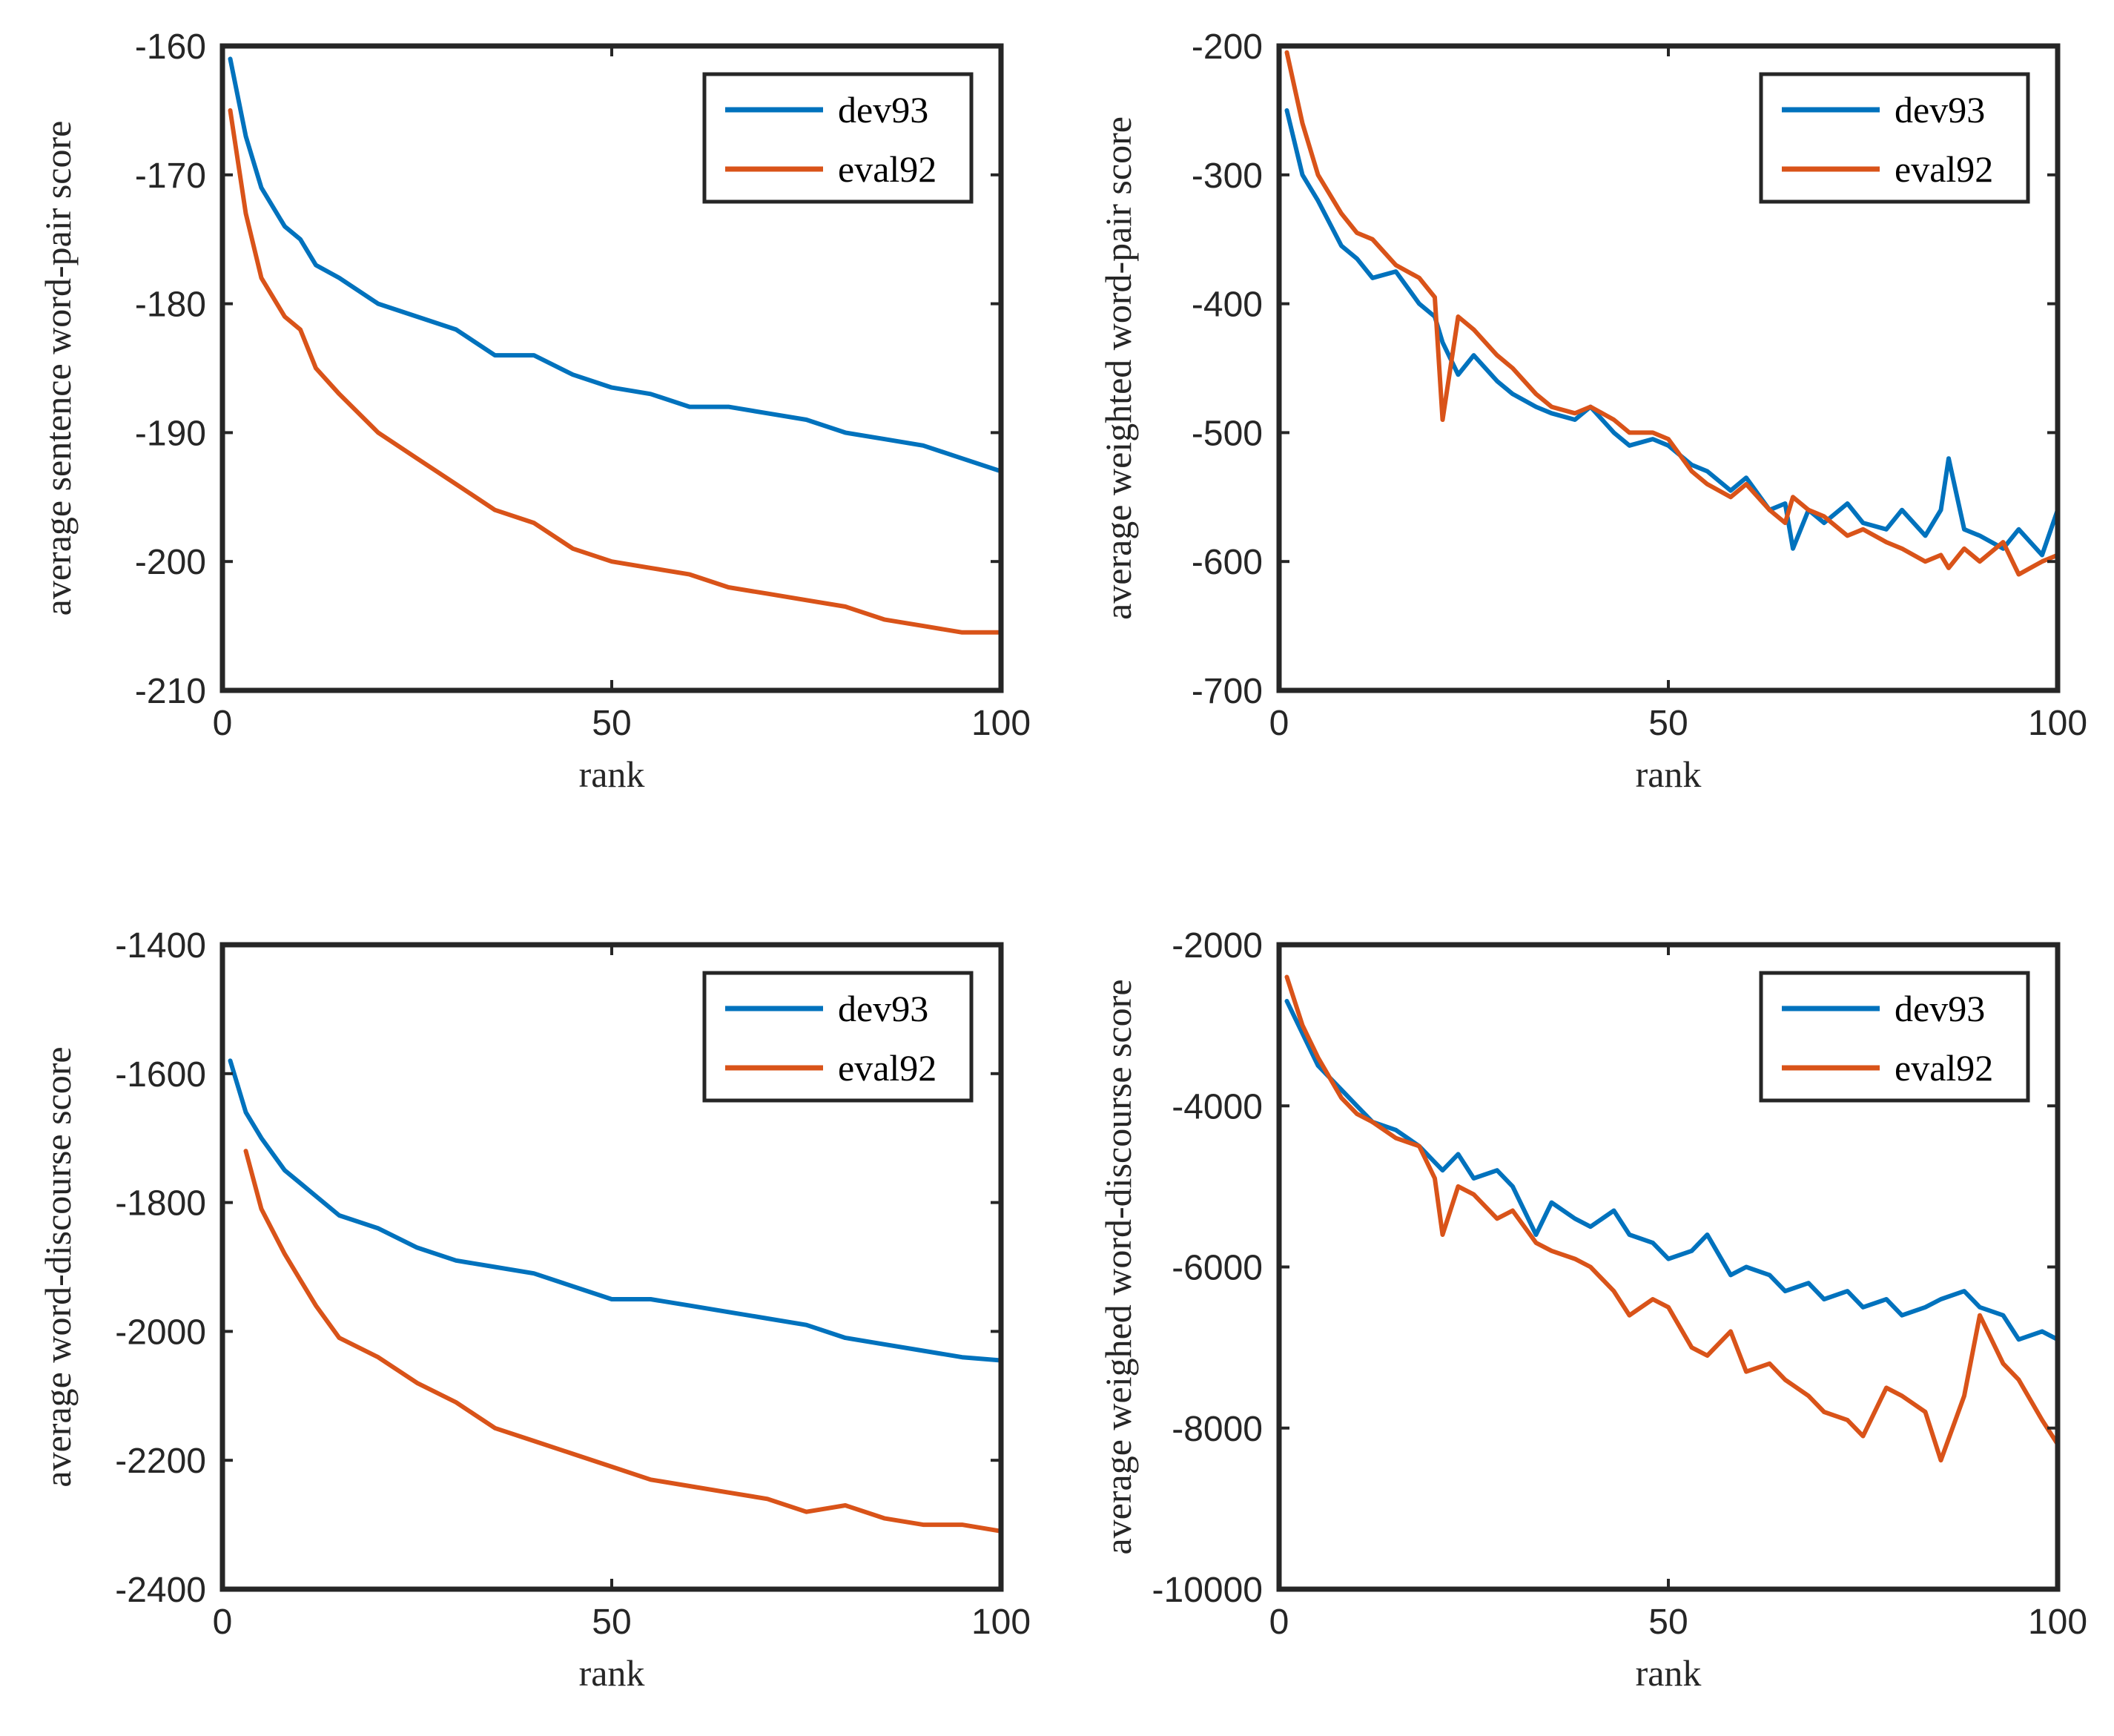 Image resolution: width=2114 pixels, height=1736 pixels. I want to click on y-tick-label: -210, so click(171, 692).